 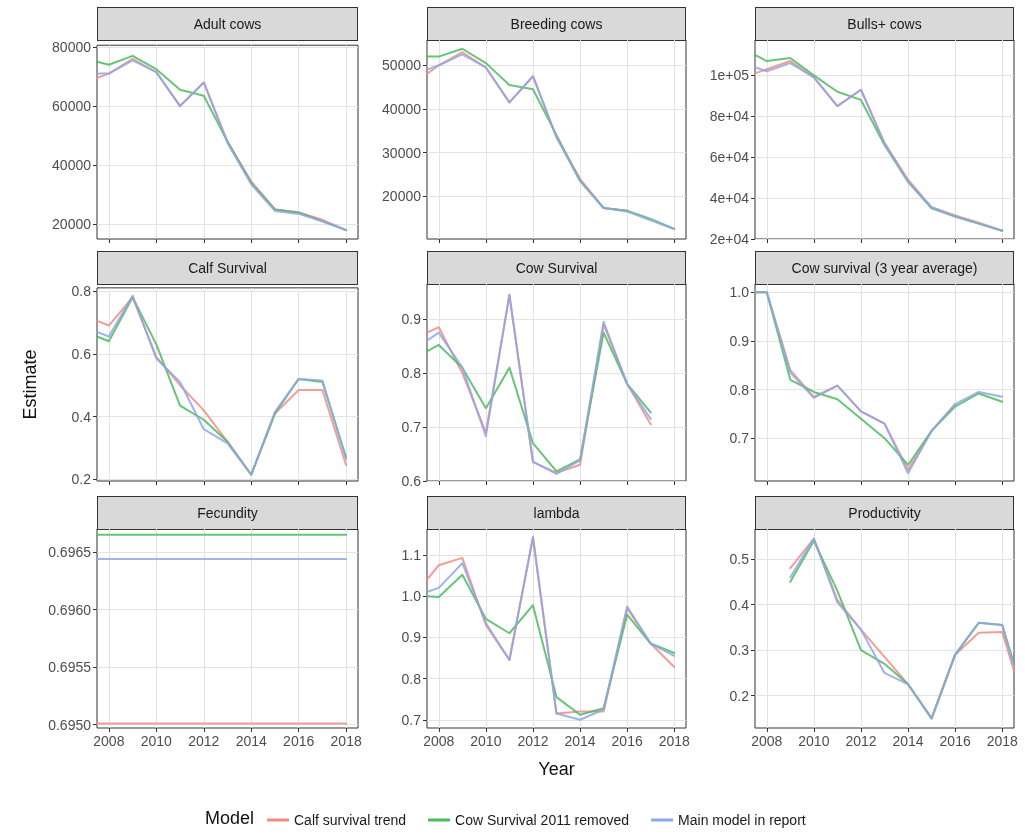 I want to click on y-tick-label: 1.1, so click(x=411, y=554).